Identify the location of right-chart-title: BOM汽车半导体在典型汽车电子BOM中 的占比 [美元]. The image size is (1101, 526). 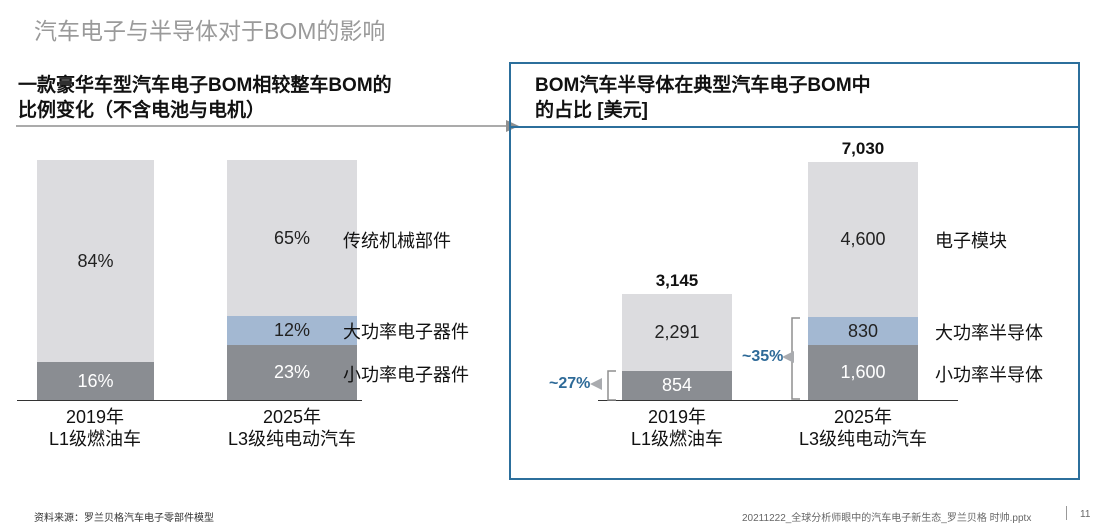
(703, 98).